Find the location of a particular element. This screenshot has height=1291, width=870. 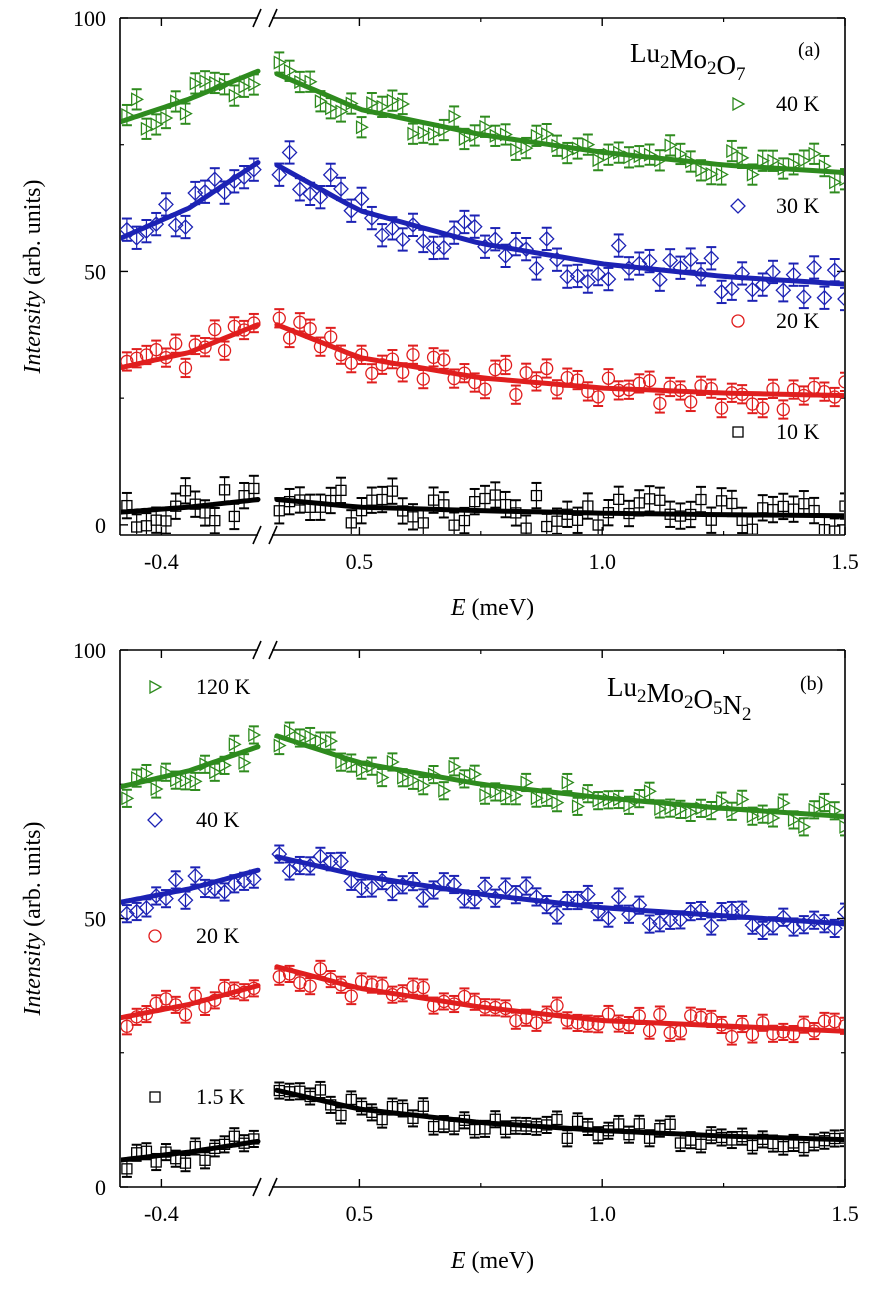

y-tick-label: 100 is located at coordinates (89, 650).